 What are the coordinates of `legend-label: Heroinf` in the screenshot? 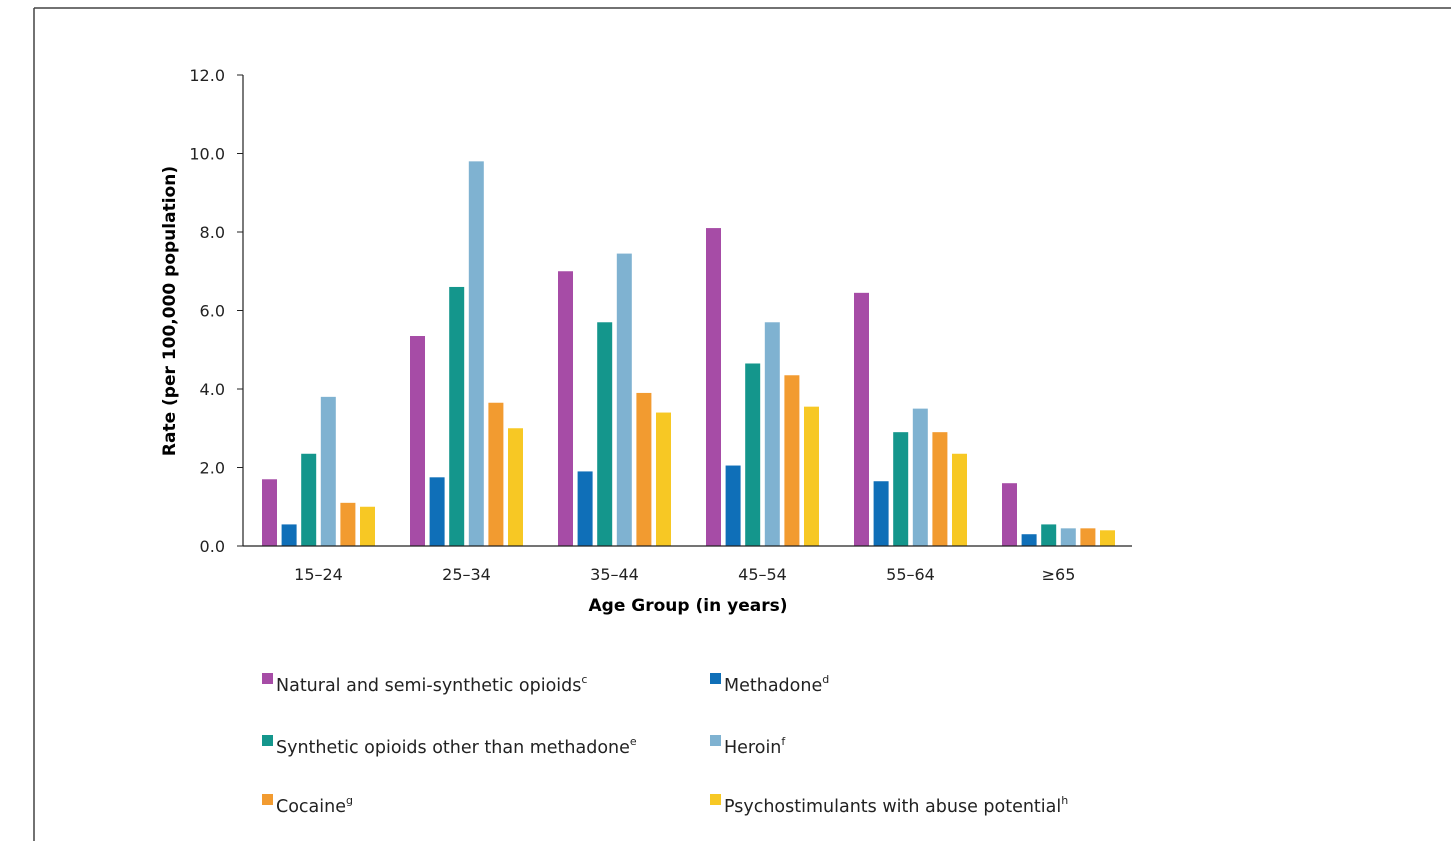 It's located at (755, 746).